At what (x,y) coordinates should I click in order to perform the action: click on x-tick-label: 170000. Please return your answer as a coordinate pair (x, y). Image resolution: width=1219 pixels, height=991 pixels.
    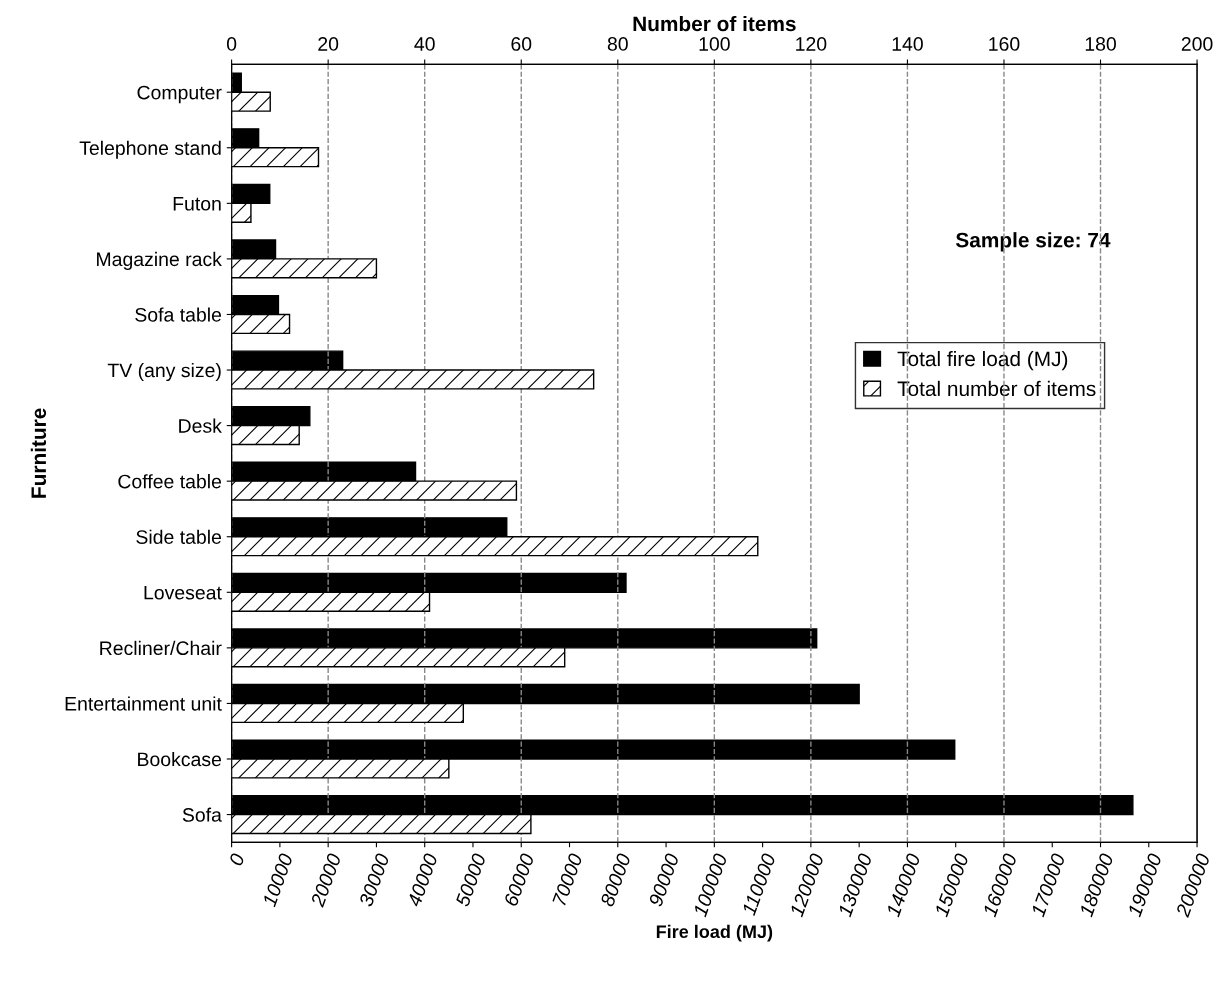
    Looking at the image, I should click on (1048, 885).